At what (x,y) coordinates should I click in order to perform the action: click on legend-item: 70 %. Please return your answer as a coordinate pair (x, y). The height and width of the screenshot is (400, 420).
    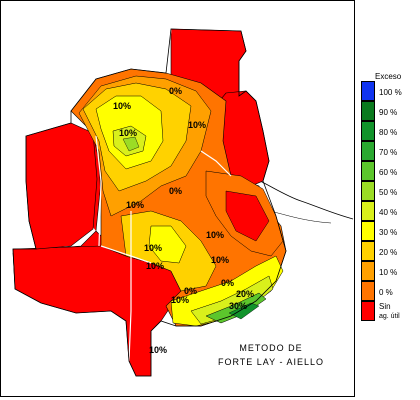
    Looking at the image, I should click on (390, 151).